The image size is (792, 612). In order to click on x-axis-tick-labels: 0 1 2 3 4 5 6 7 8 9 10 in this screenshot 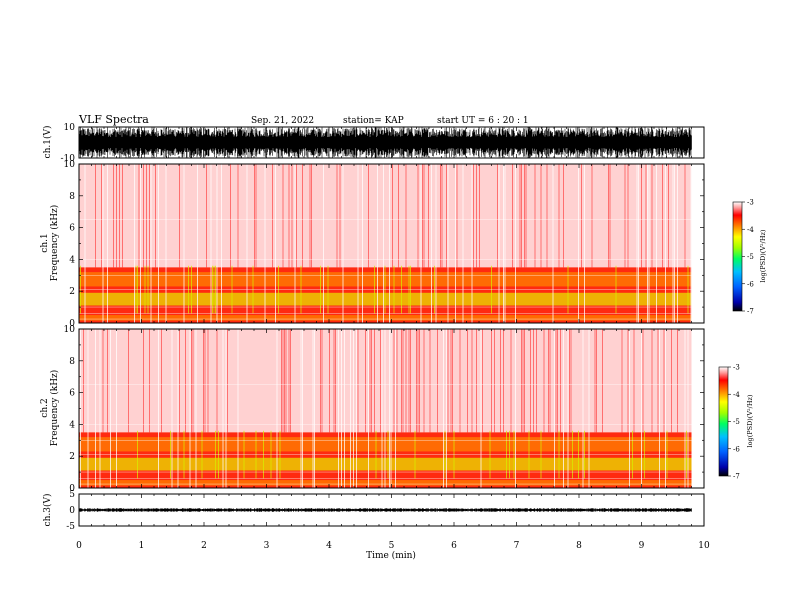, I will do `click(393, 546)`.